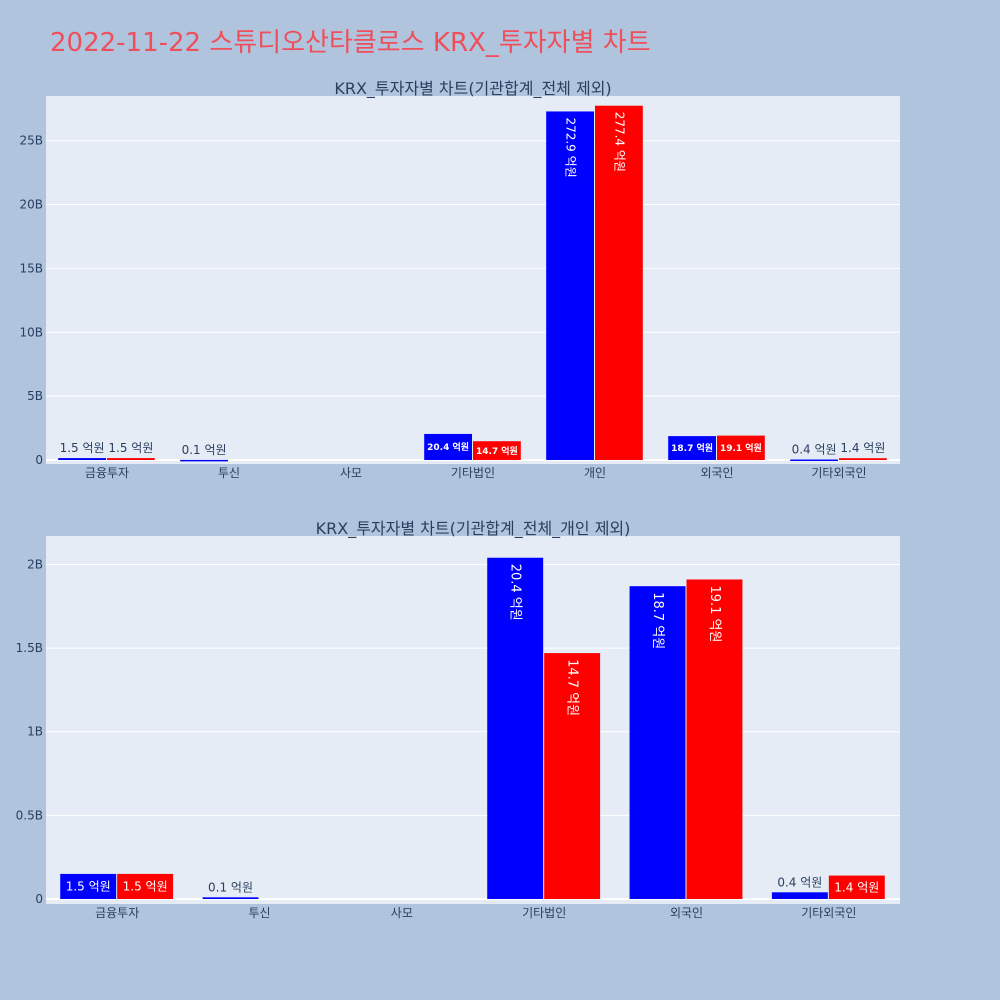  I want to click on bar-value-label: 272.9 억원, so click(571, 147).